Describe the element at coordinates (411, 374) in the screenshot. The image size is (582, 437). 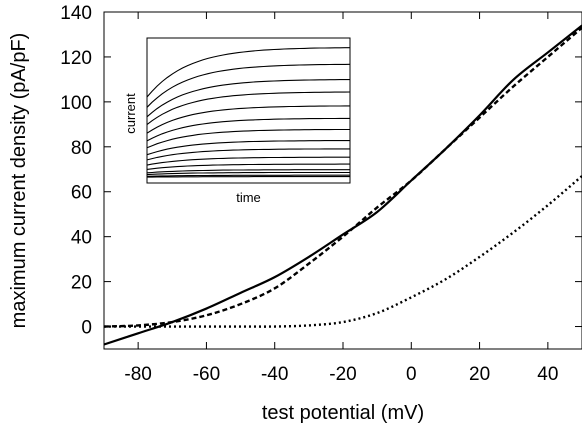
I see `x-tick-label: 0` at that location.